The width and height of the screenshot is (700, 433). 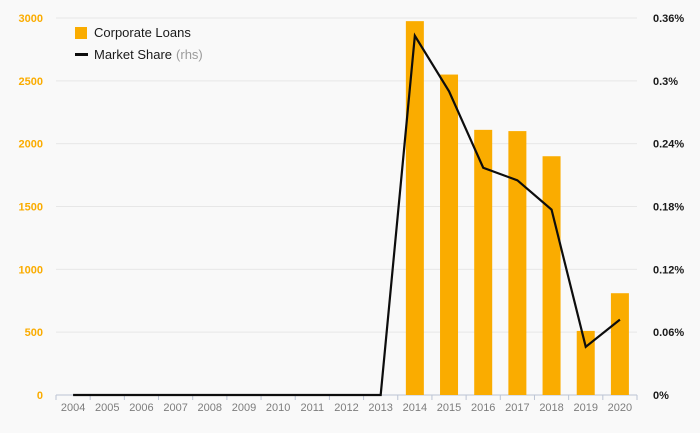 I want to click on x-axis-label-2016: 2016, so click(x=483, y=408).